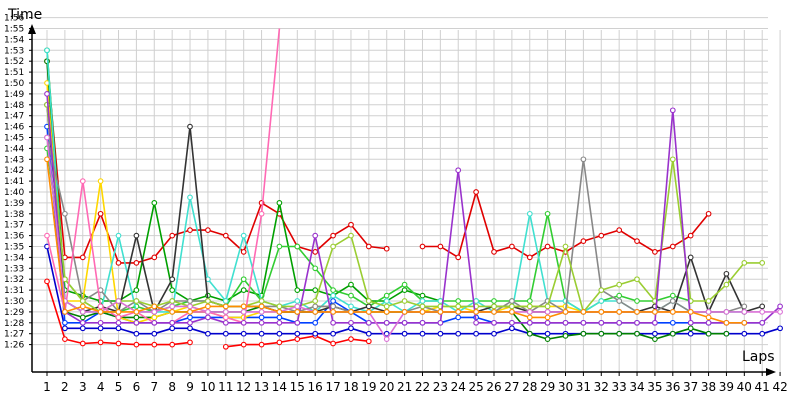 The height and width of the screenshot is (400, 800). Describe the element at coordinates (190, 387) in the screenshot. I see `x-tick-label: 9` at that location.